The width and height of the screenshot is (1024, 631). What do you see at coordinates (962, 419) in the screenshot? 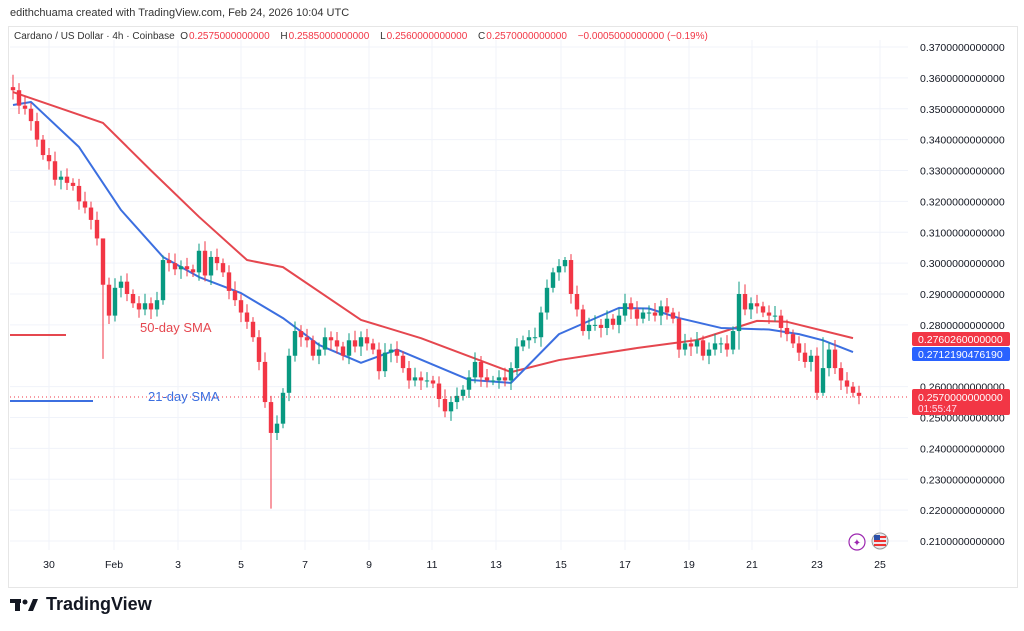
I see `y-tick-label: 0.2500000000000` at bounding box center [962, 419].